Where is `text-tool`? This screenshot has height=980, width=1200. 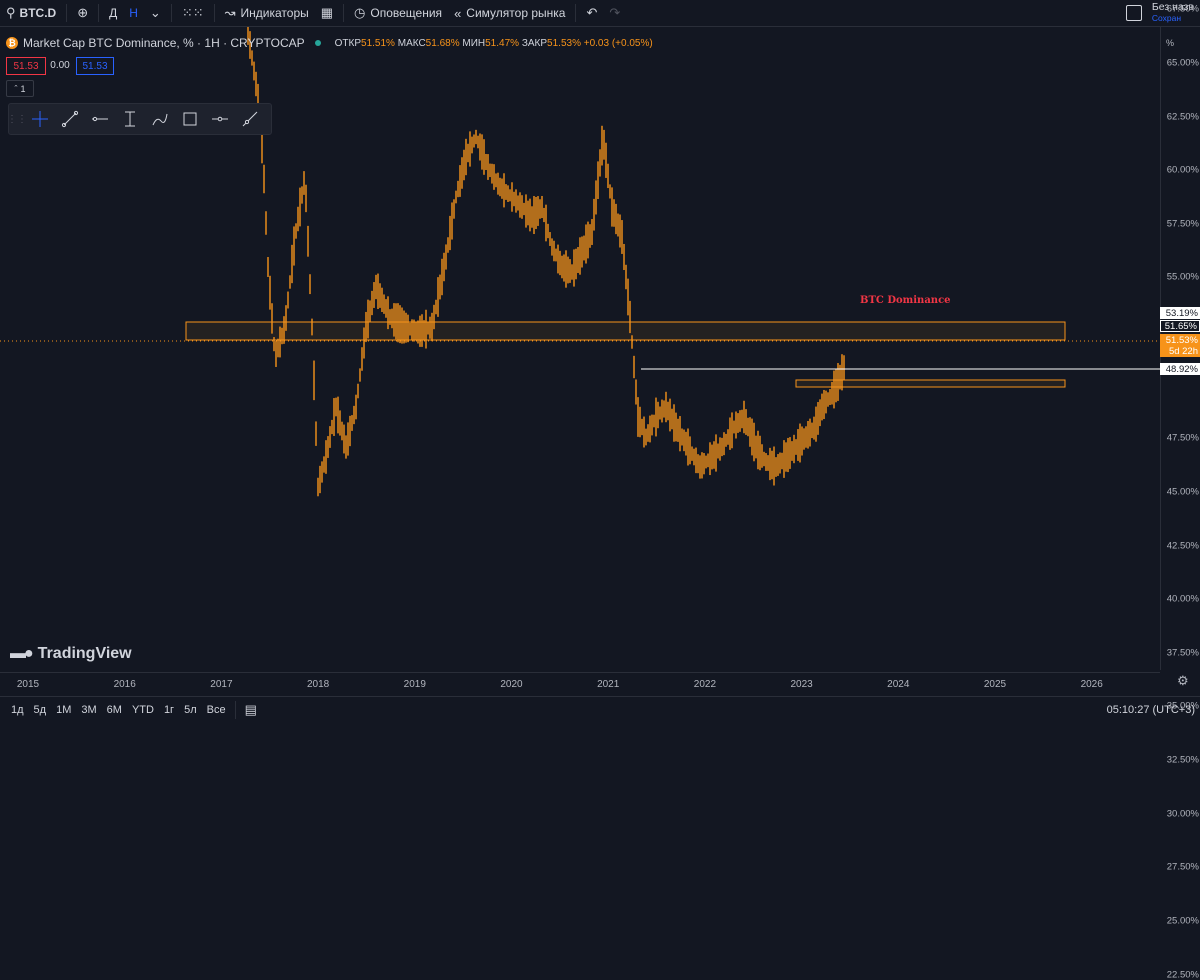
text-tool is located at coordinates (130, 119).